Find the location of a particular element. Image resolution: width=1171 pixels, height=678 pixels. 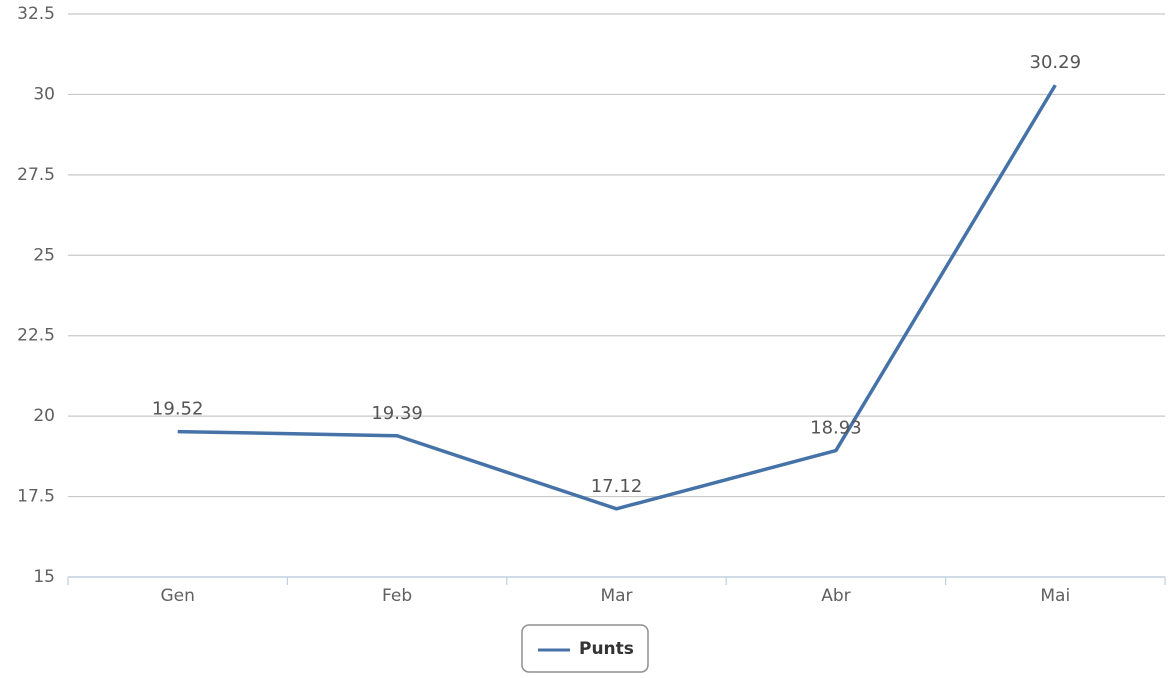

y-tick-label: 27.5 is located at coordinates (36, 175).